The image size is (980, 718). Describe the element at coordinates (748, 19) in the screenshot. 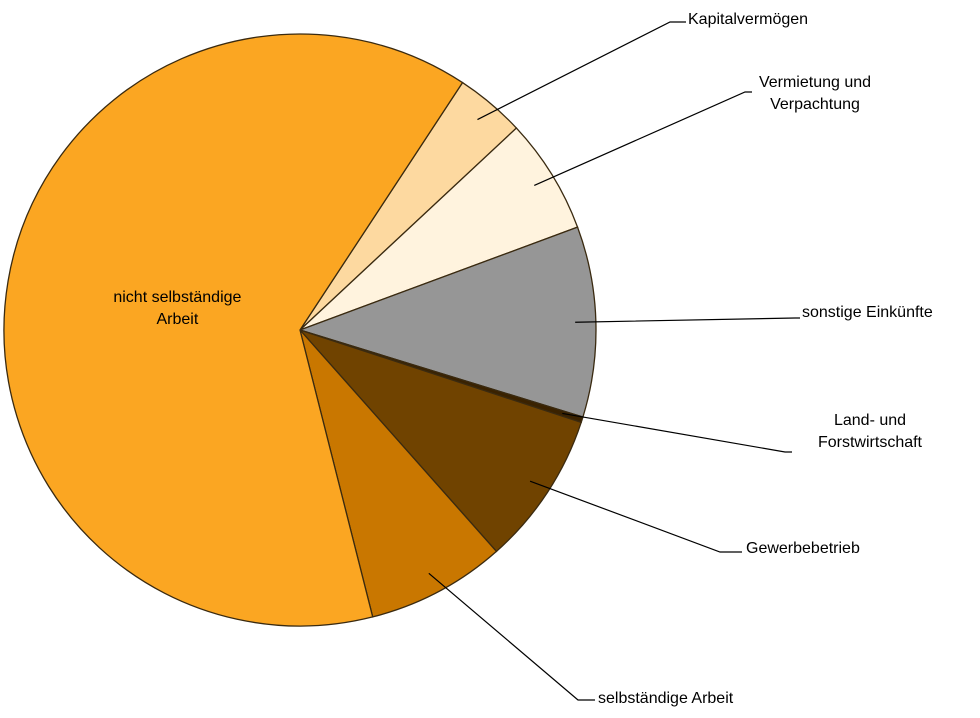

I see `slice-label: Kapitalvermögen` at that location.